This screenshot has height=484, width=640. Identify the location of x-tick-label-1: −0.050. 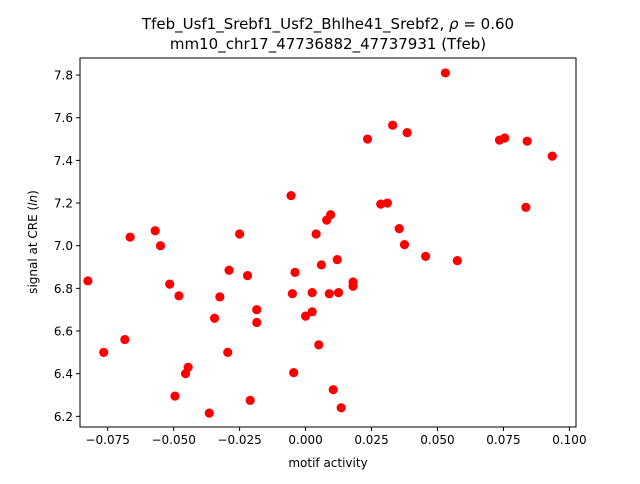
(173, 440).